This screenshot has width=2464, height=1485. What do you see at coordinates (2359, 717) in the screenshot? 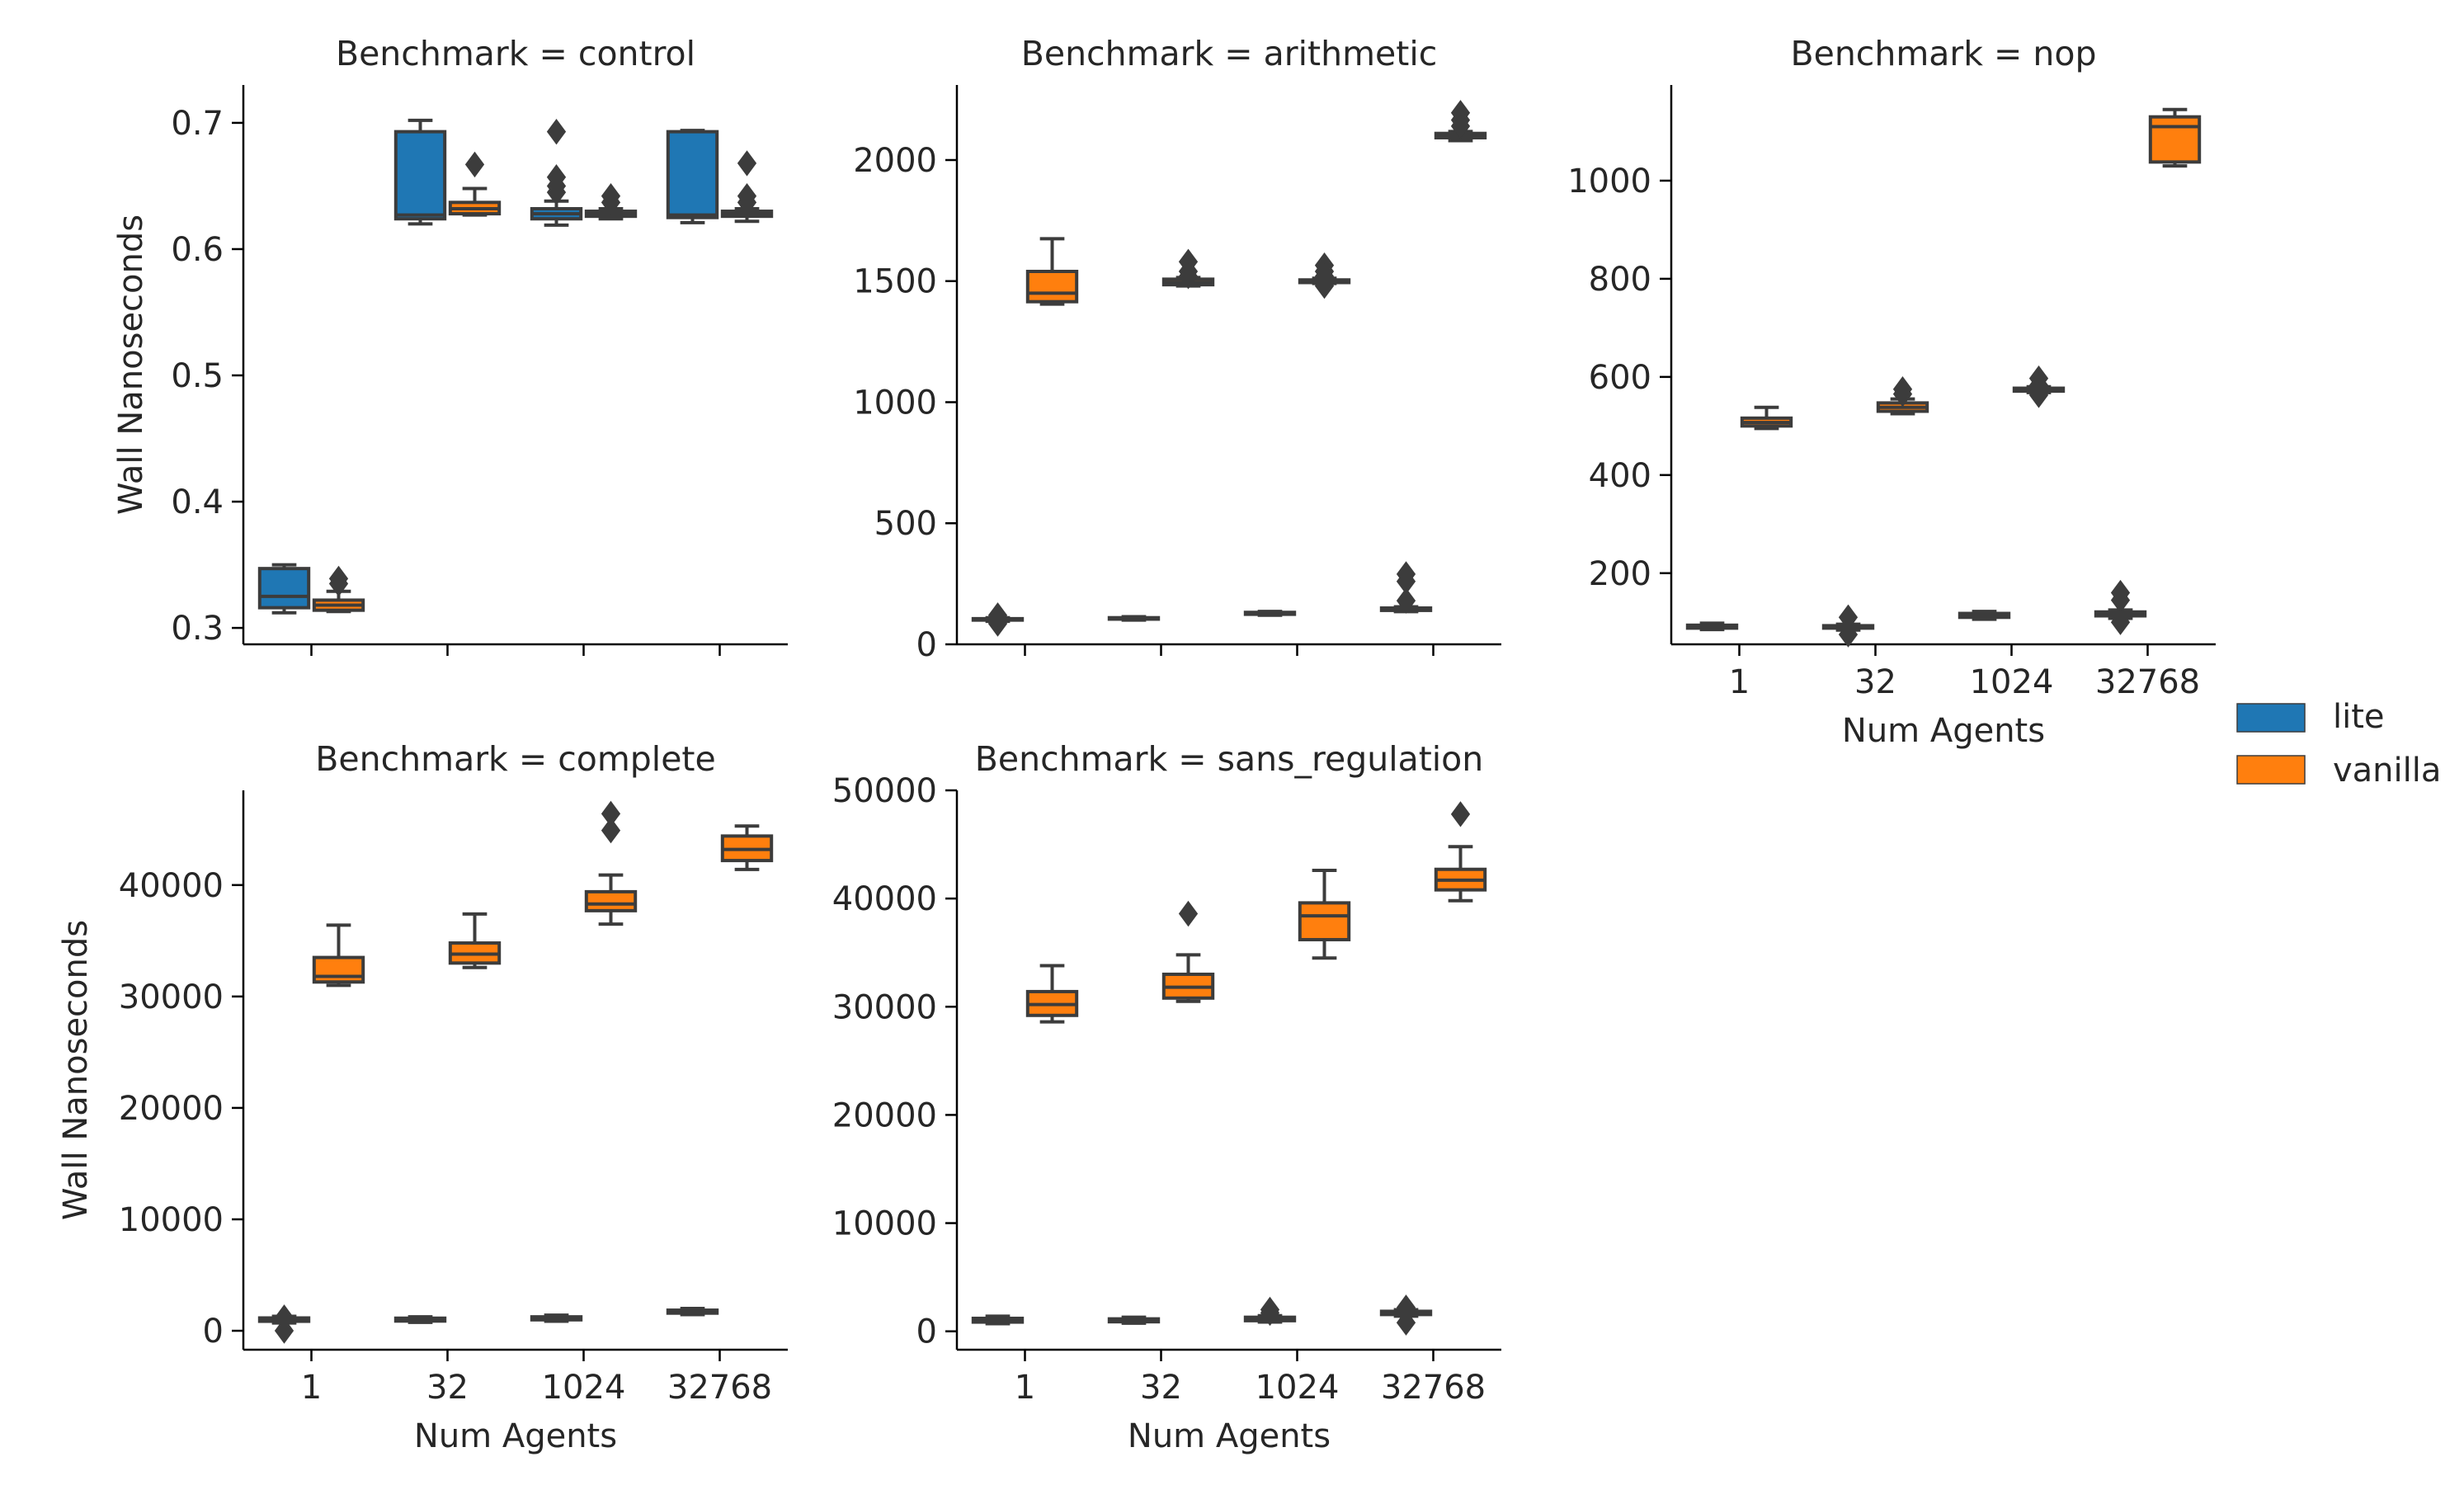
I see `legend-label-lite: lite` at bounding box center [2359, 717].